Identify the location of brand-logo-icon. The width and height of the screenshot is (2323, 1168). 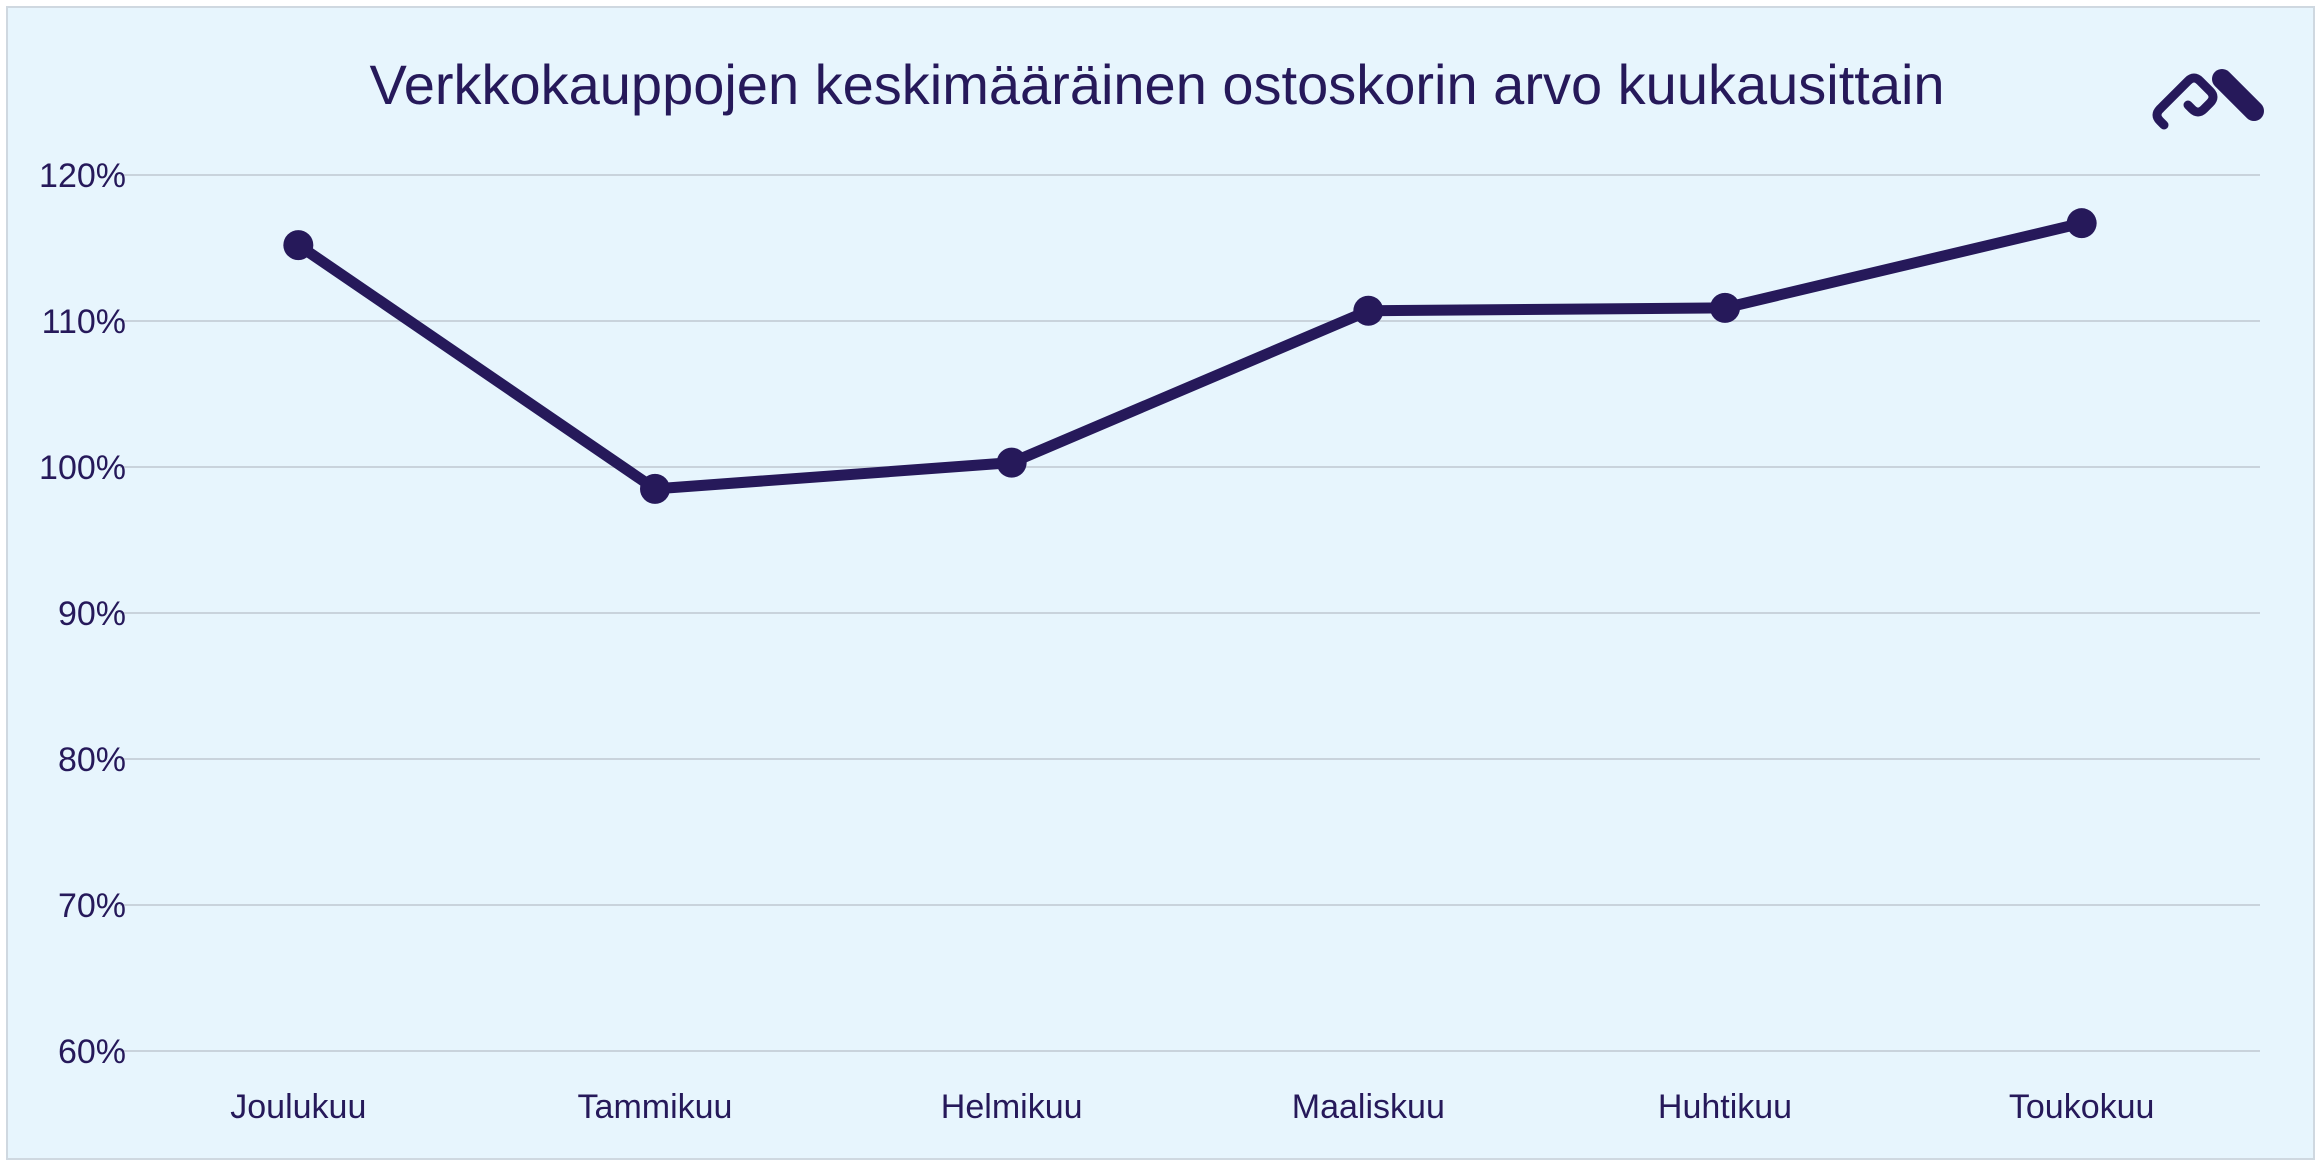
(2208, 99).